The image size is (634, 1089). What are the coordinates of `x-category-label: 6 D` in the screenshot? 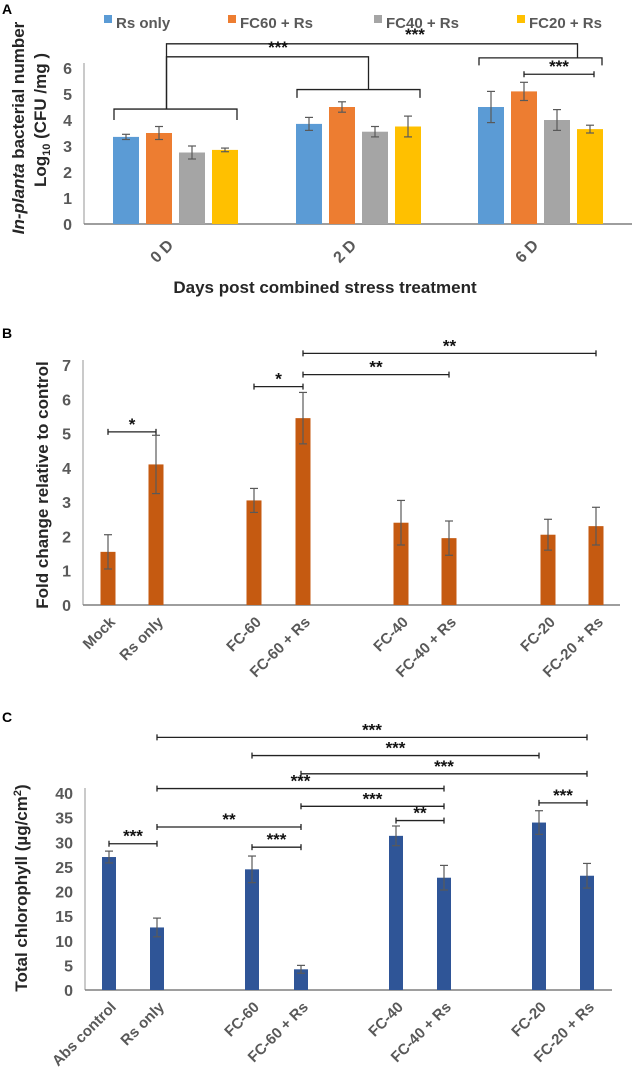 It's located at (528, 252).